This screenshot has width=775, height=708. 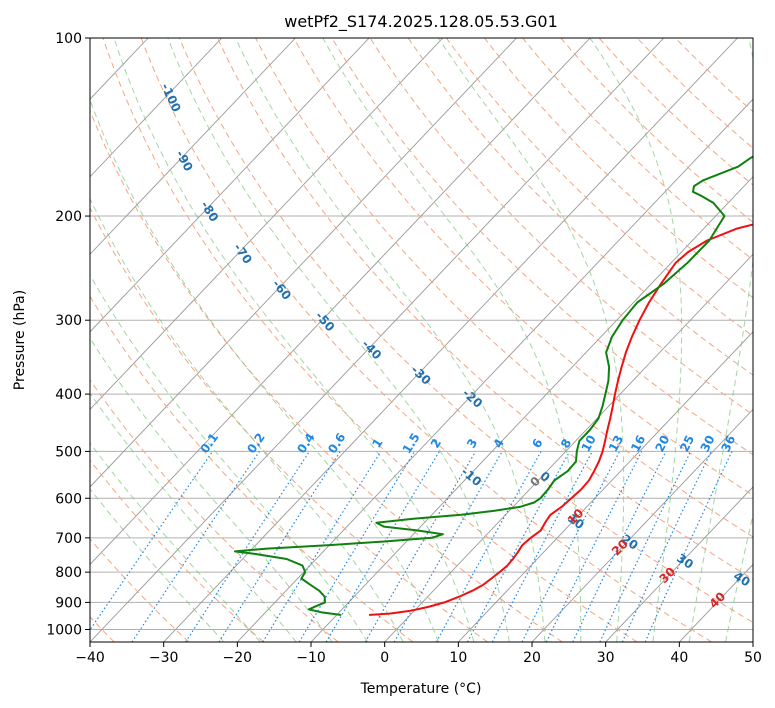 What do you see at coordinates (68, 321) in the screenshot?
I see `y-tick-label: 300` at bounding box center [68, 321].